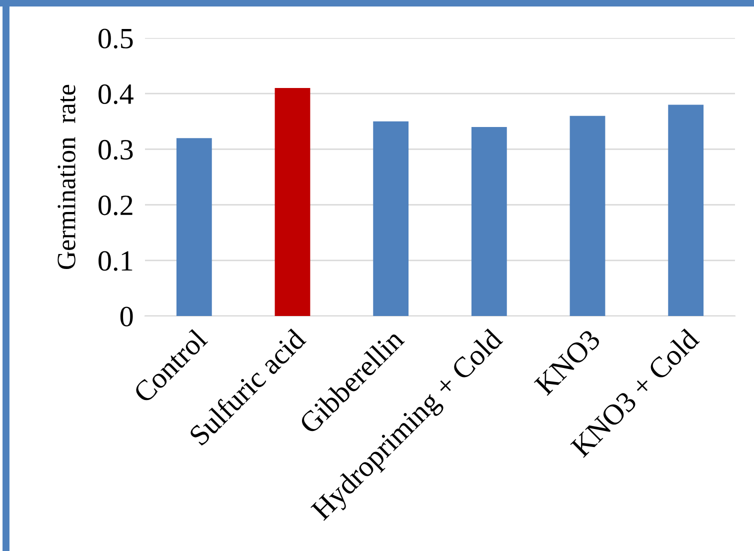 The height and width of the screenshot is (551, 754). I want to click on y-tick-label: 0.4, so click(116, 94).